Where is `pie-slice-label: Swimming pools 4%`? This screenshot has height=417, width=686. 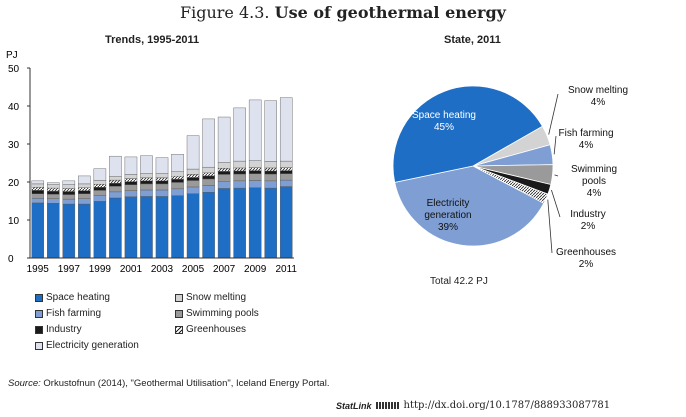 pie-slice-label: Swimming pools 4% is located at coordinates (594, 181).